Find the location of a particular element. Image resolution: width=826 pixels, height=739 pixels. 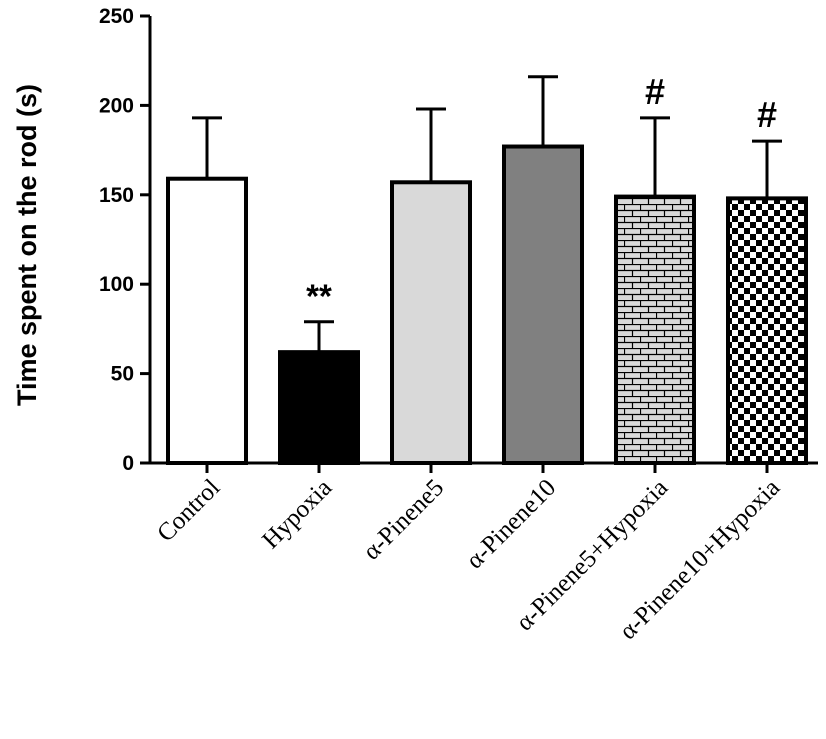

y-tick-label: 200 is located at coordinates (116, 105).